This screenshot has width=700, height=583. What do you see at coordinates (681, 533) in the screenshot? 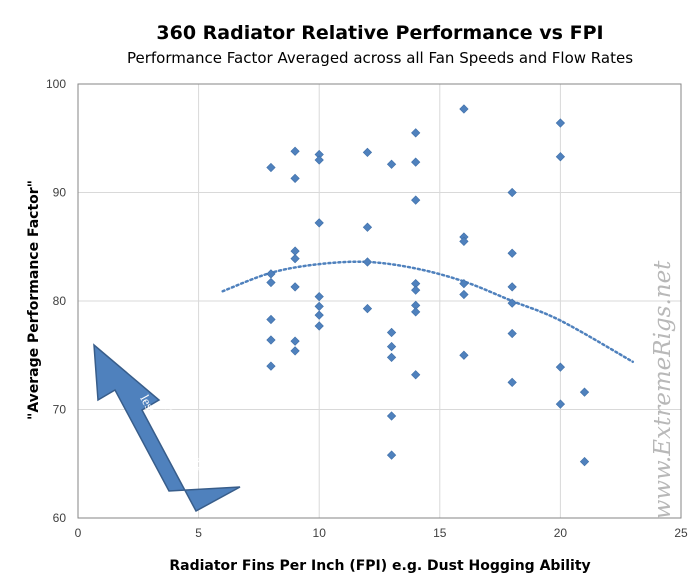
I see `x-tick-label: 25` at bounding box center [681, 533].